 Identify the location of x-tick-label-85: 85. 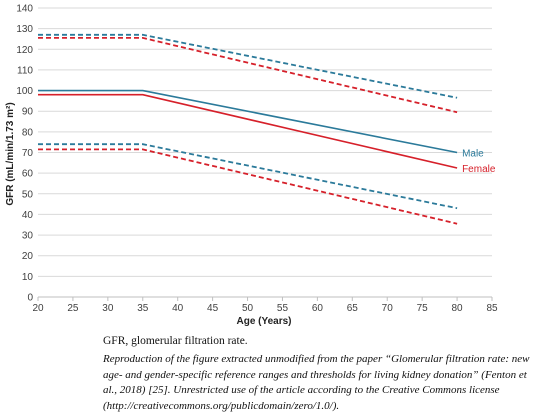
(492, 308).